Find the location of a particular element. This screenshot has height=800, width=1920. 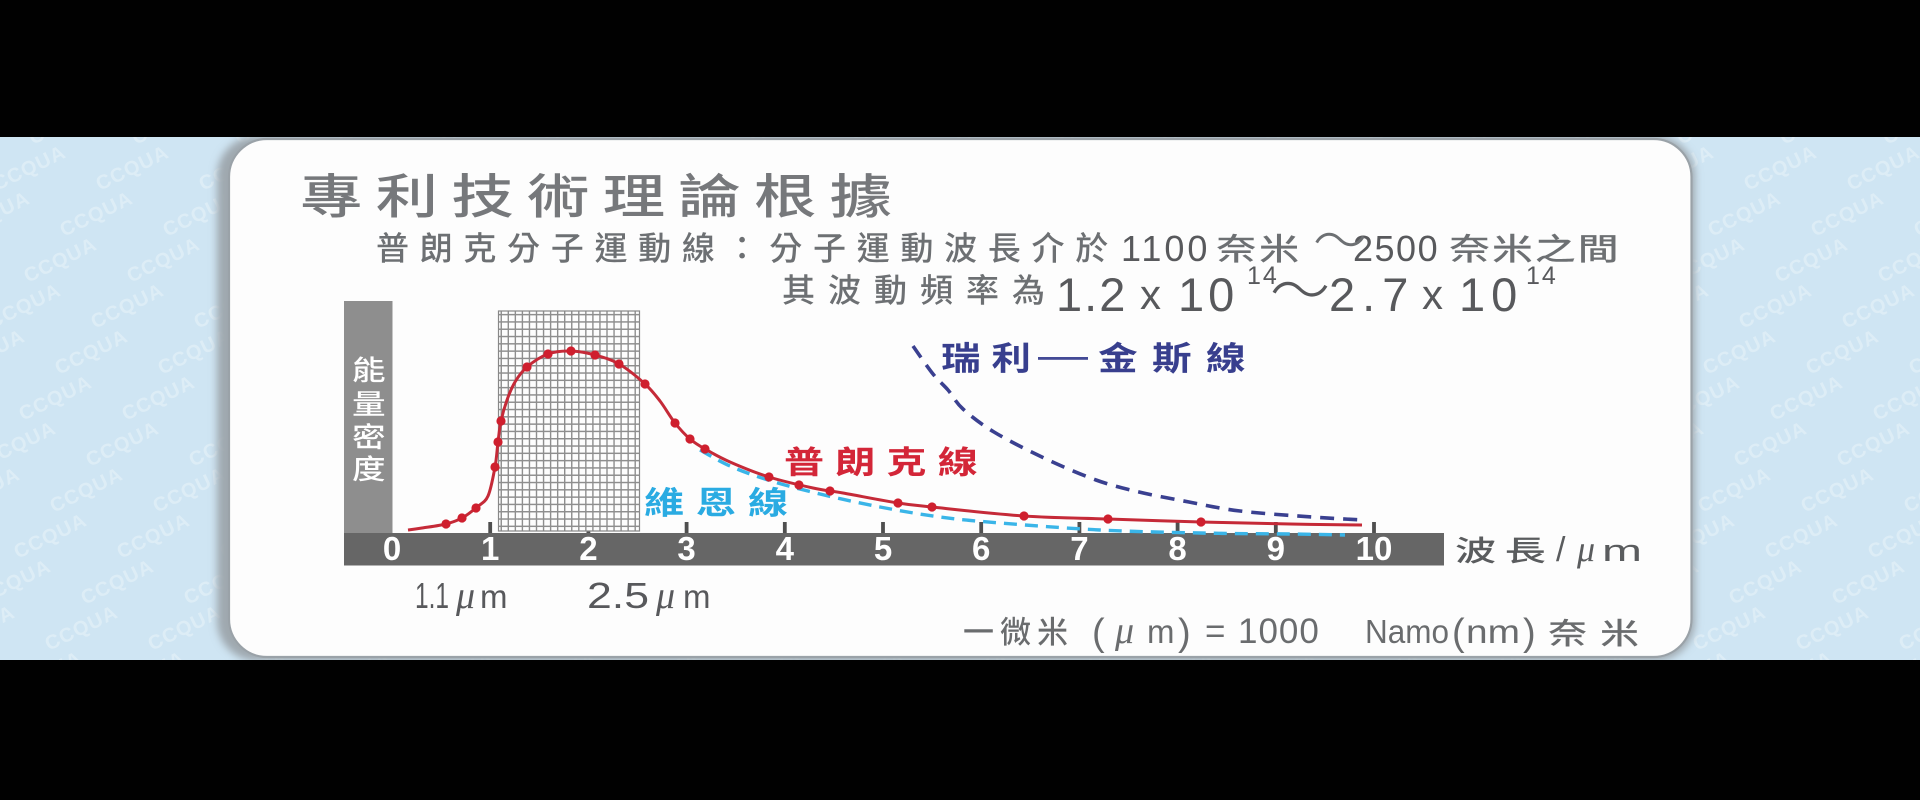

svg-text: 2.5 is located at coordinates (618, 595).